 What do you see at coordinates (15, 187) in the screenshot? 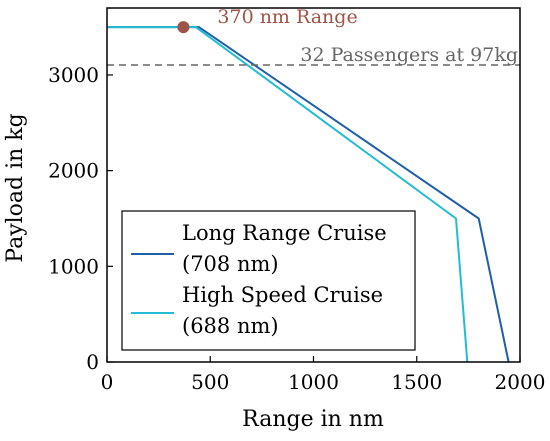
I see `y-axis-title: Payload in kg` at bounding box center [15, 187].